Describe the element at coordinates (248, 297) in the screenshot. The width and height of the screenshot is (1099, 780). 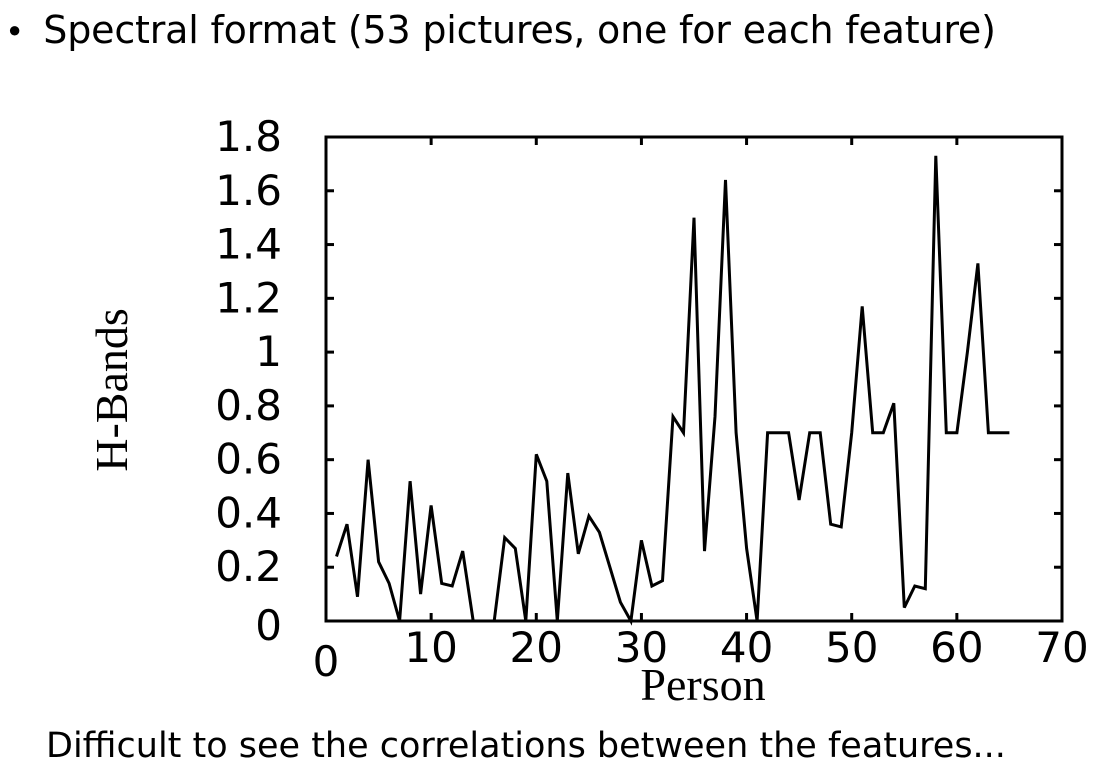
I see `y-tick-label: 1.2` at that location.